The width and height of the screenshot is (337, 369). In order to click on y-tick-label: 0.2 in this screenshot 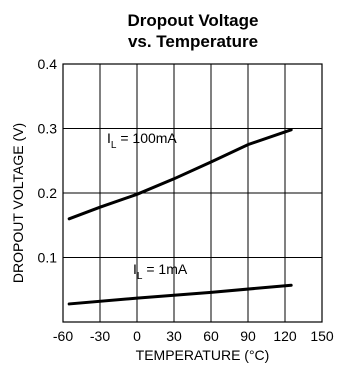, I will do `click(48, 193)`.